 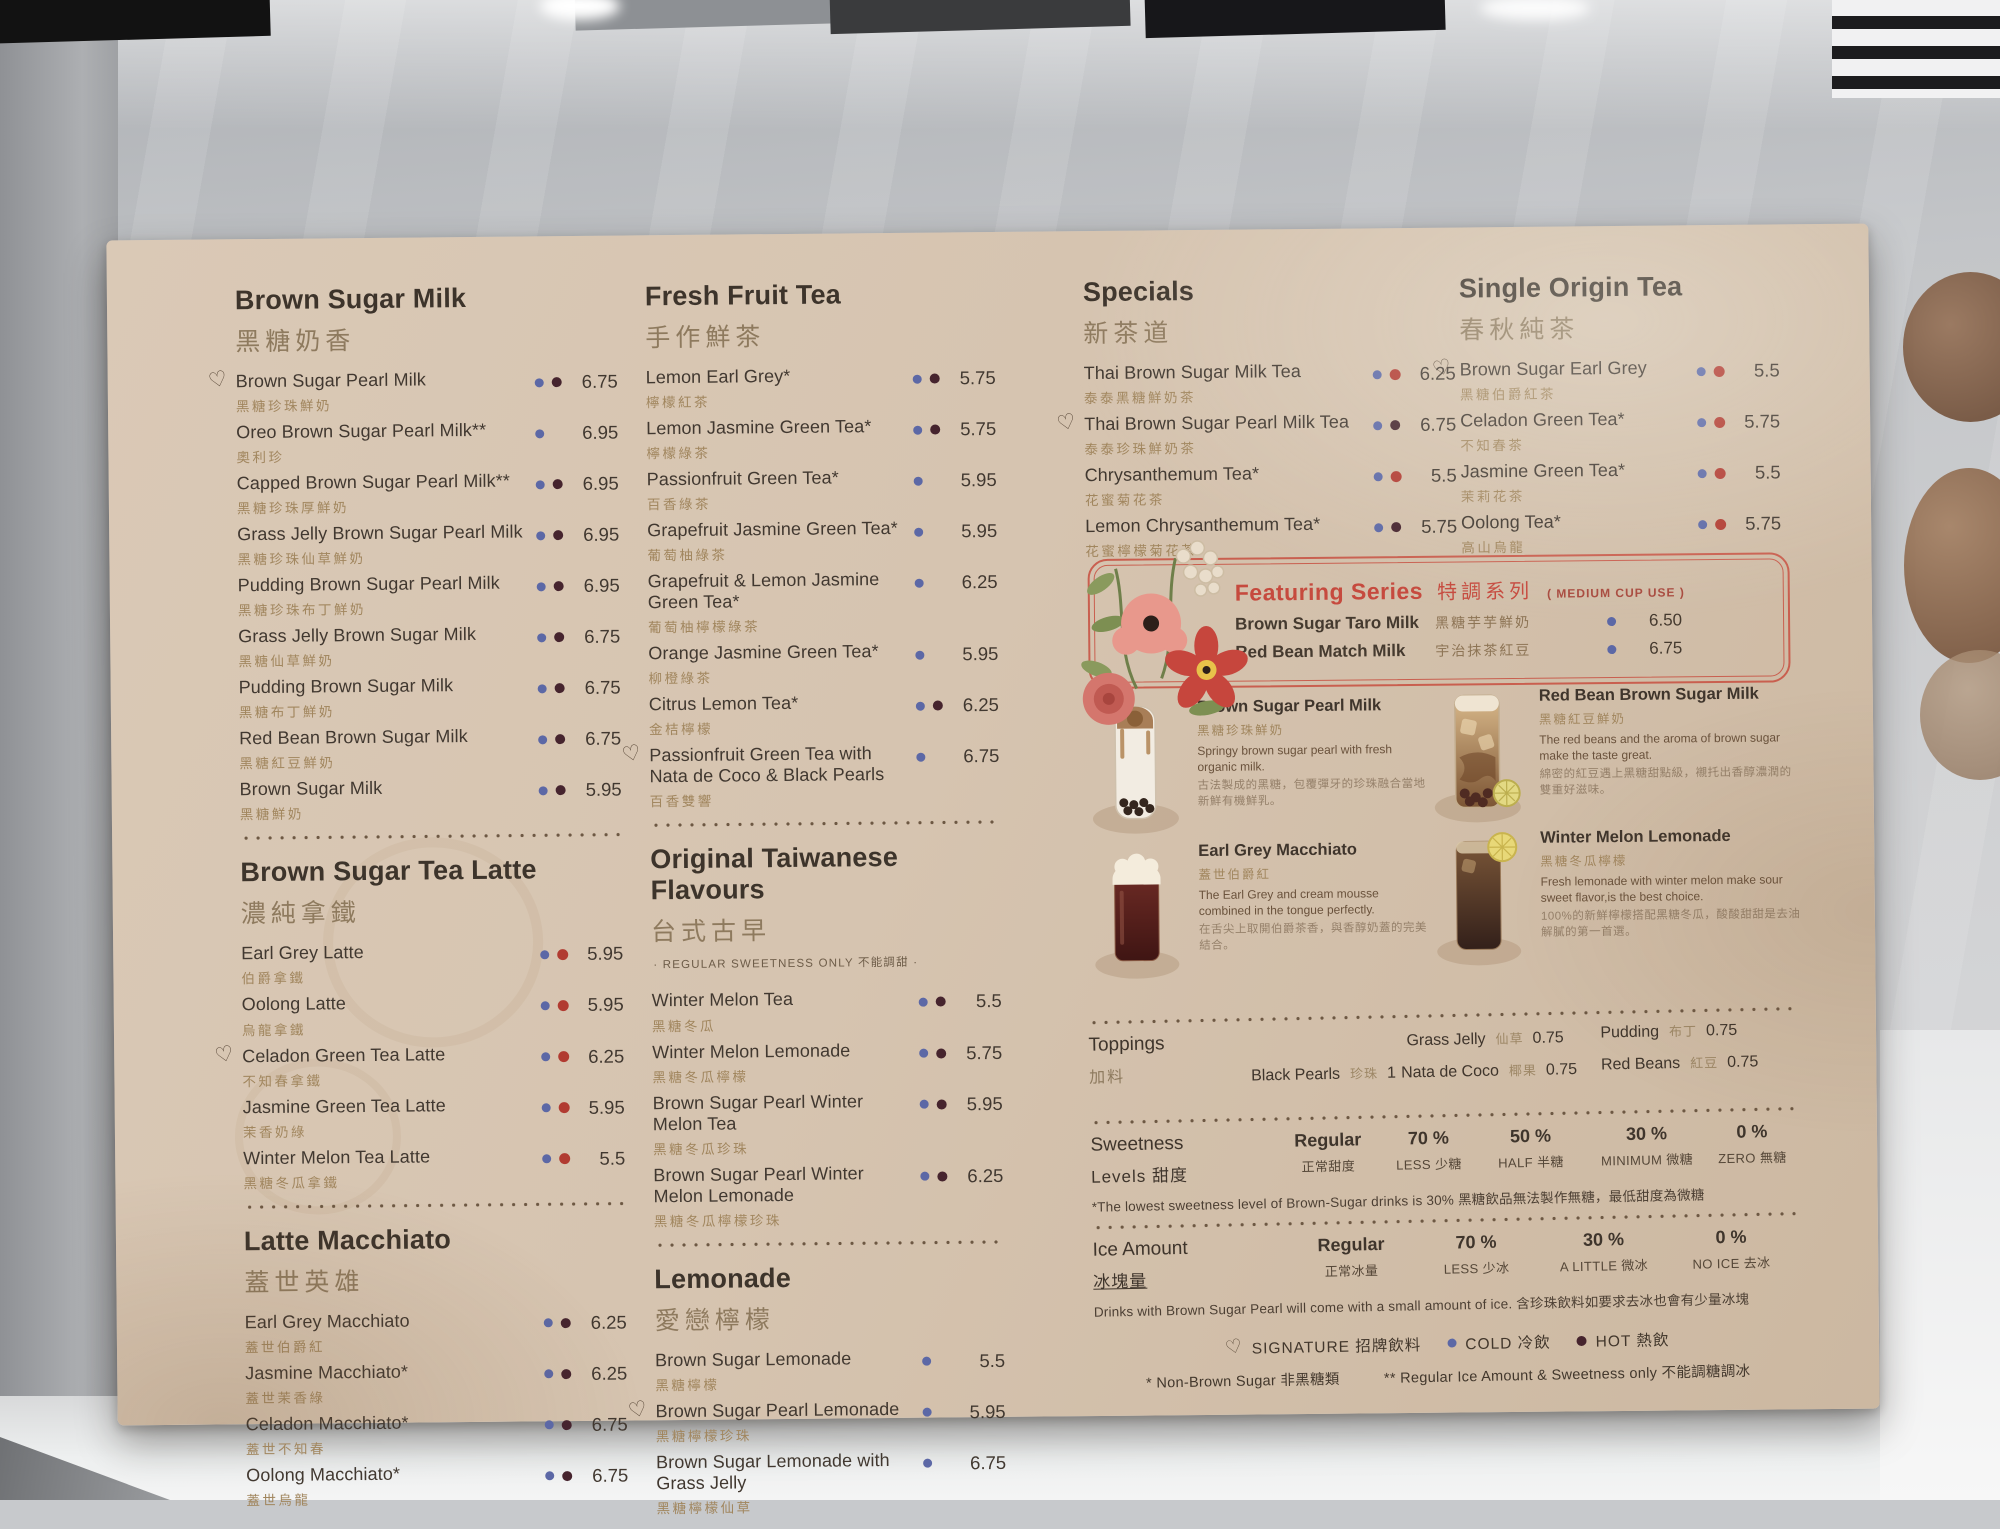 What do you see at coordinates (435, 1279) in the screenshot?
I see `section-subtitle: 蓋世英雄` at bounding box center [435, 1279].